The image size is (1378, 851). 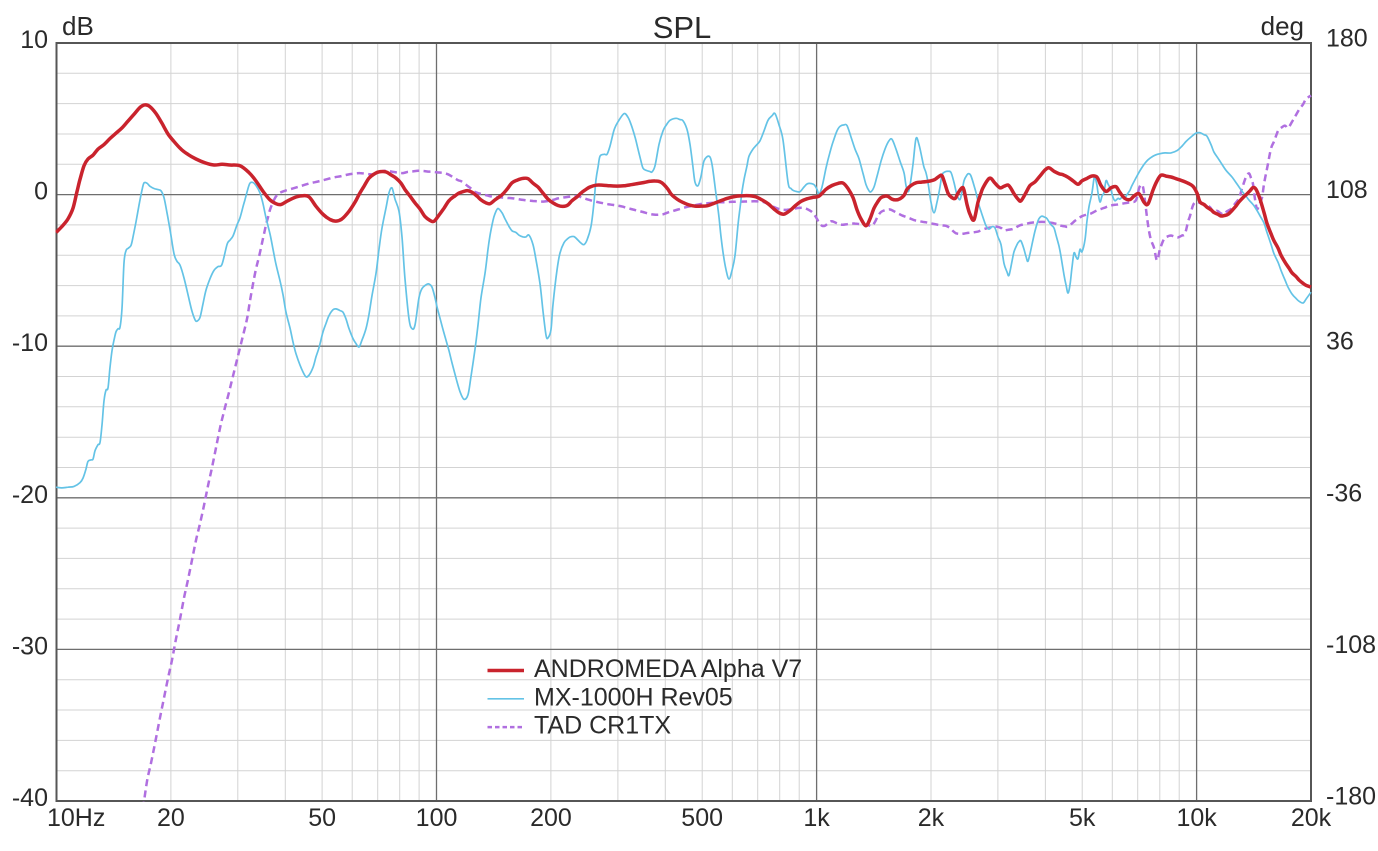 I want to click on svg-text: 10, so click(x=34, y=40).